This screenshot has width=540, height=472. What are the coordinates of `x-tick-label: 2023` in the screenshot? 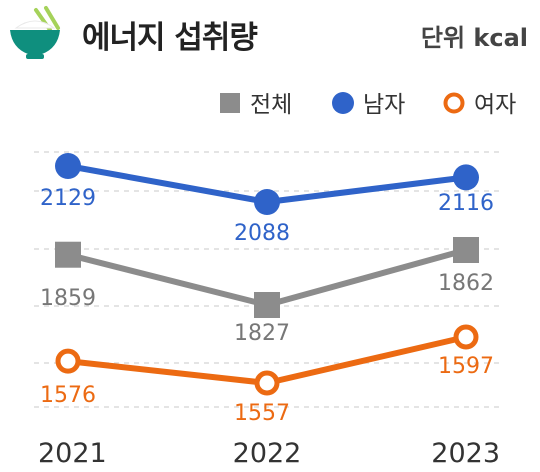 It's located at (465, 453).